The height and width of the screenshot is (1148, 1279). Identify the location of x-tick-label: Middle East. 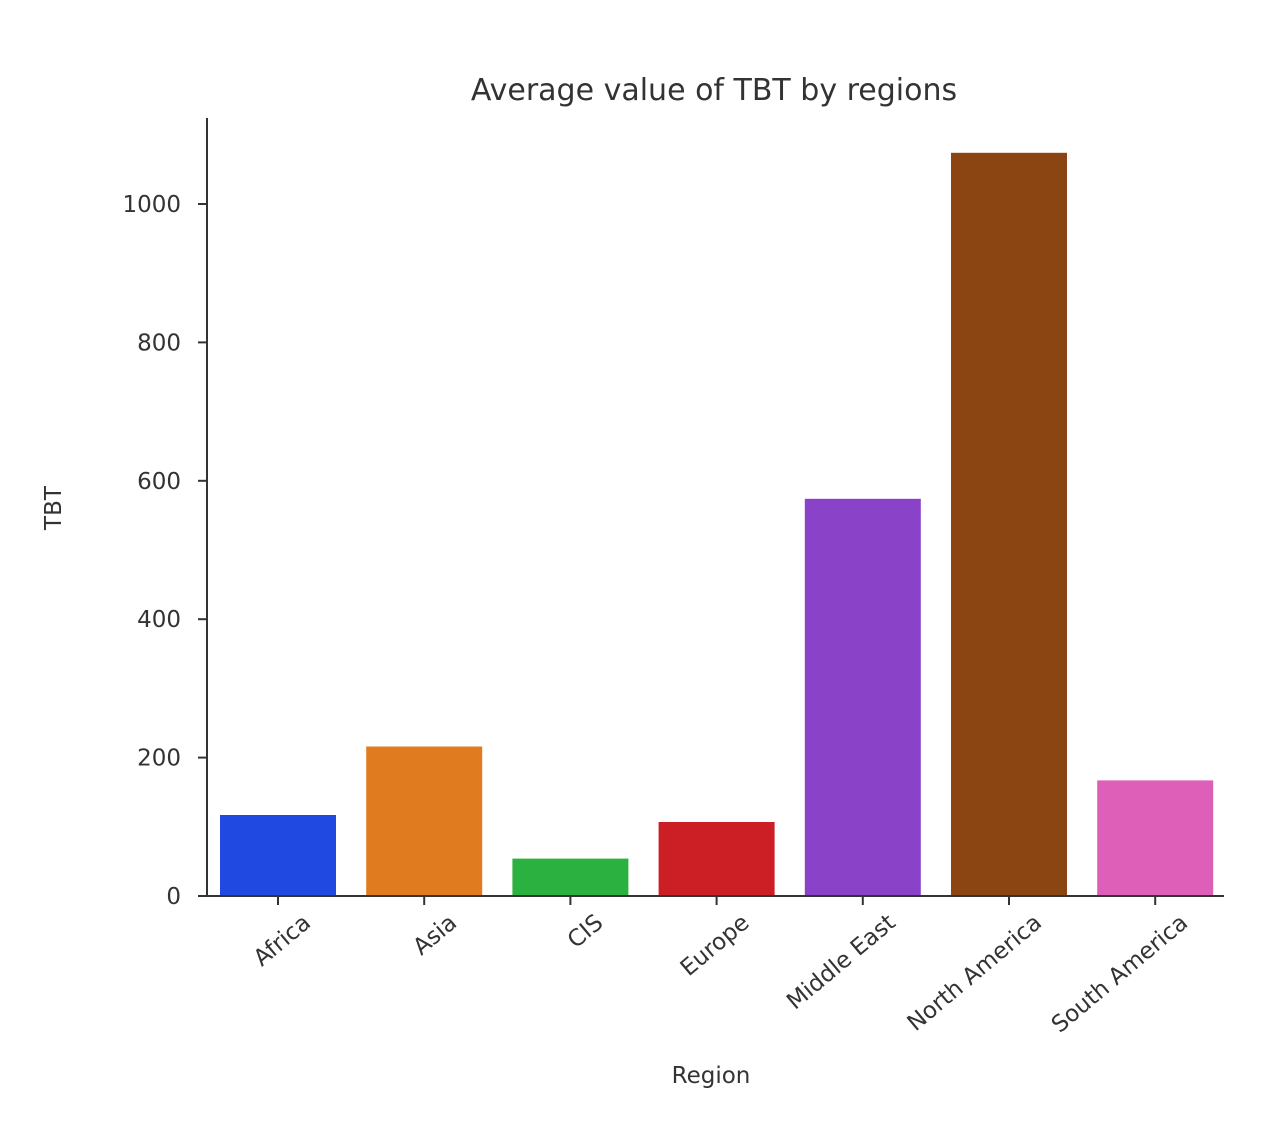
(841, 962).